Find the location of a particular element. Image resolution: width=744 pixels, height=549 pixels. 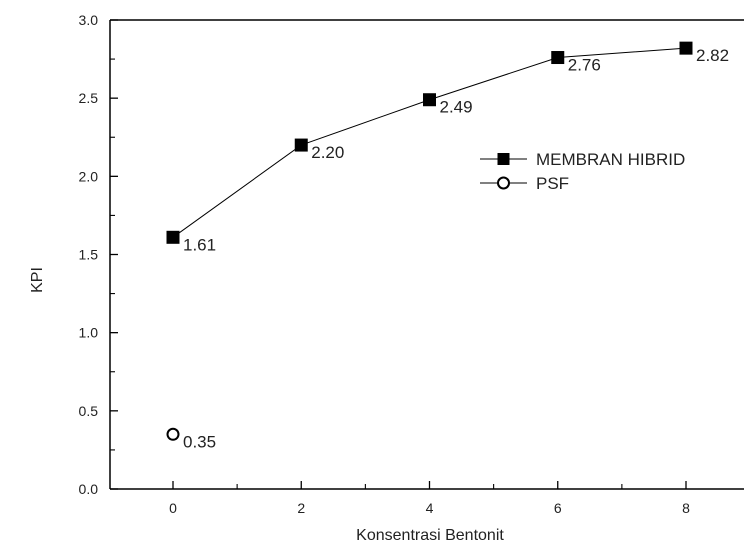

data-label: 1.61 is located at coordinates (199, 244).